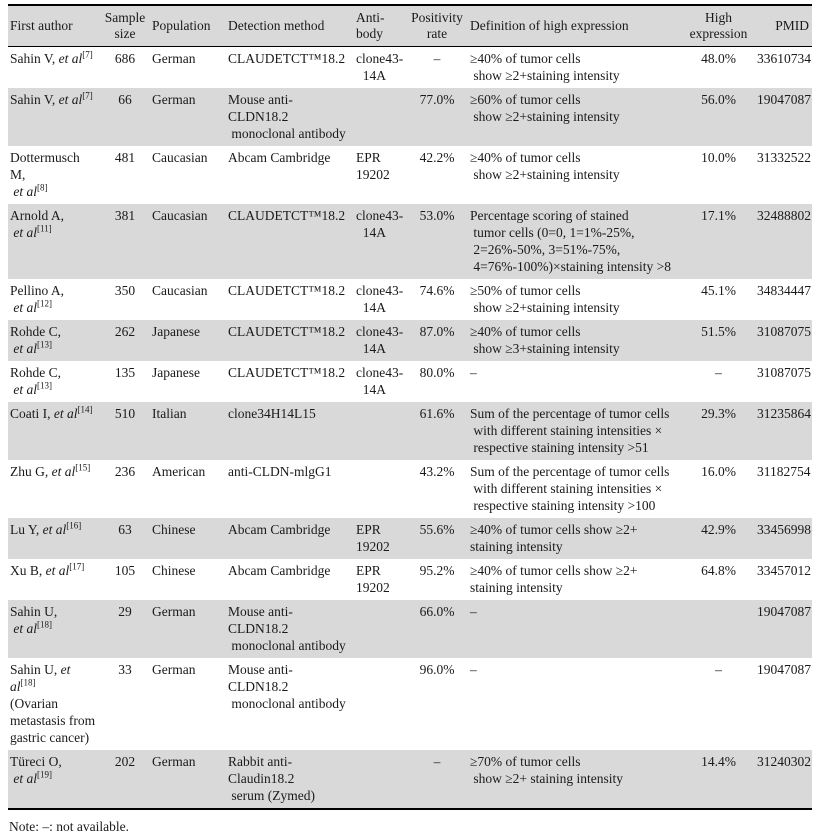  I want to click on author-name: gastric cancer), so click(50, 737).